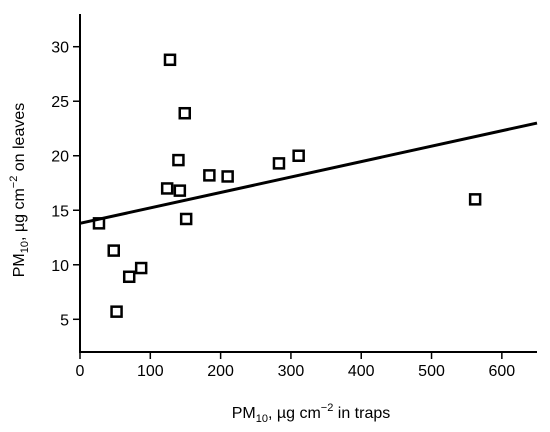 Image resolution: width=550 pixels, height=432 pixels. I want to click on y-label-base: PM, so click(19, 265).